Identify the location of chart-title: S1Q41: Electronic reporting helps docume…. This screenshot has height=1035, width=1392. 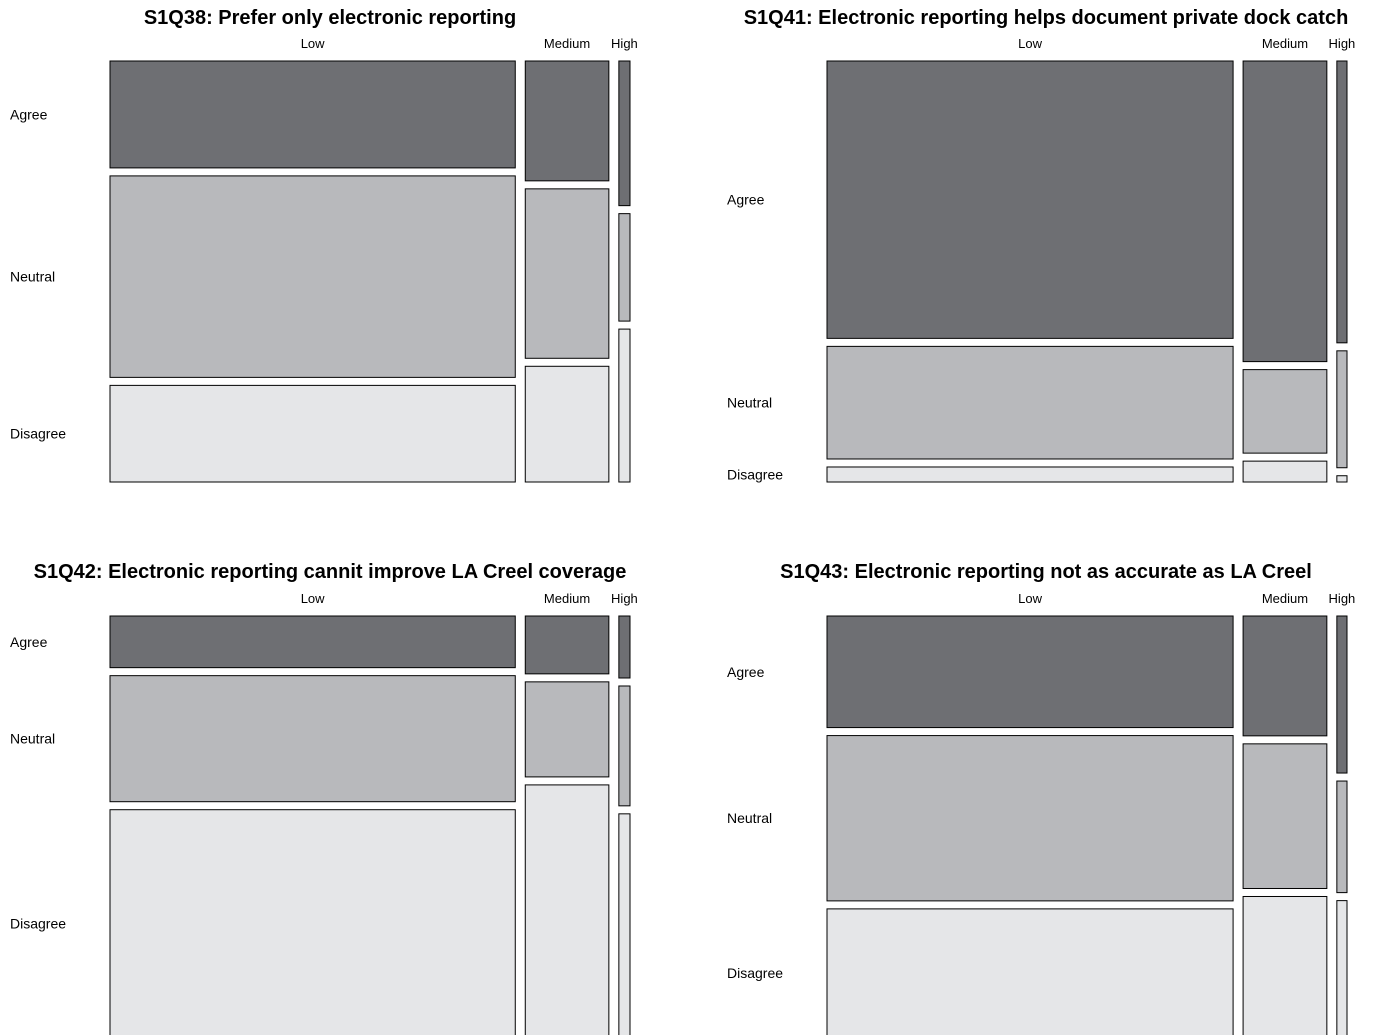
(1046, 18).